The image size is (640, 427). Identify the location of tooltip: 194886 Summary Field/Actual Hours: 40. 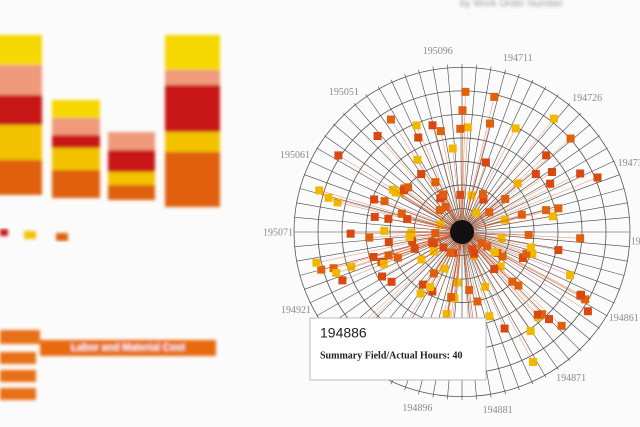
(398, 349).